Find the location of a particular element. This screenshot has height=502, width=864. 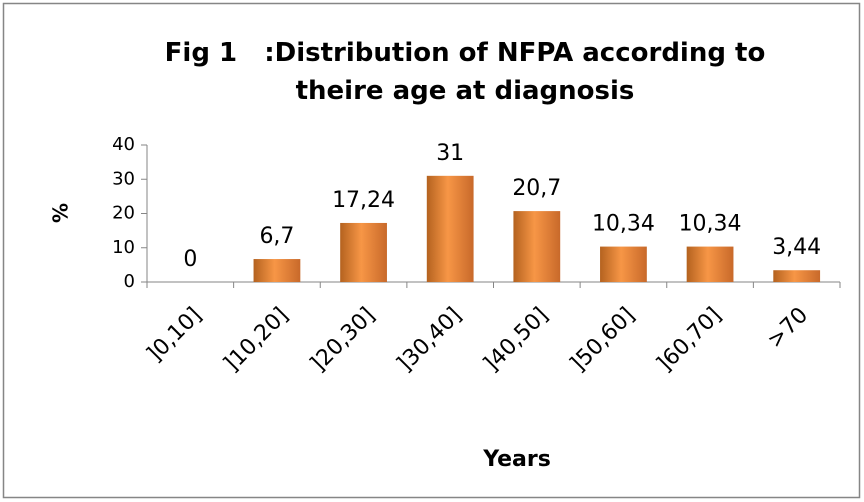

value-label: 3,44 is located at coordinates (796, 247).